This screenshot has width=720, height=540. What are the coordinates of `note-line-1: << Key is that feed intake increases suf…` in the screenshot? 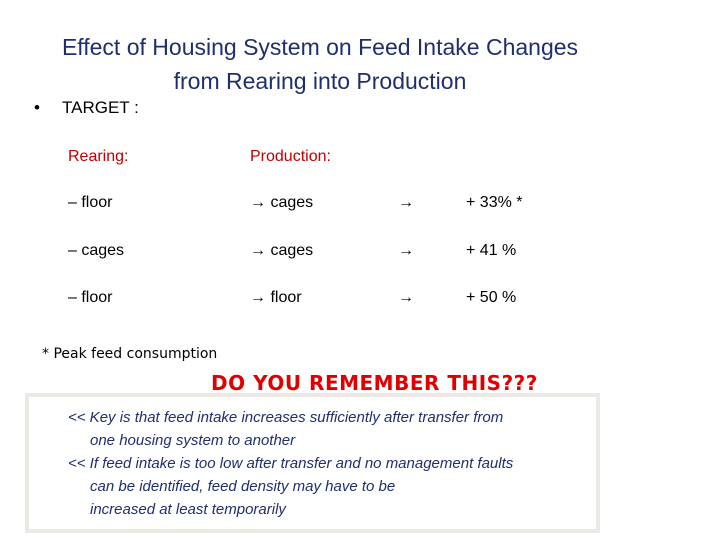 It's located at (286, 417).